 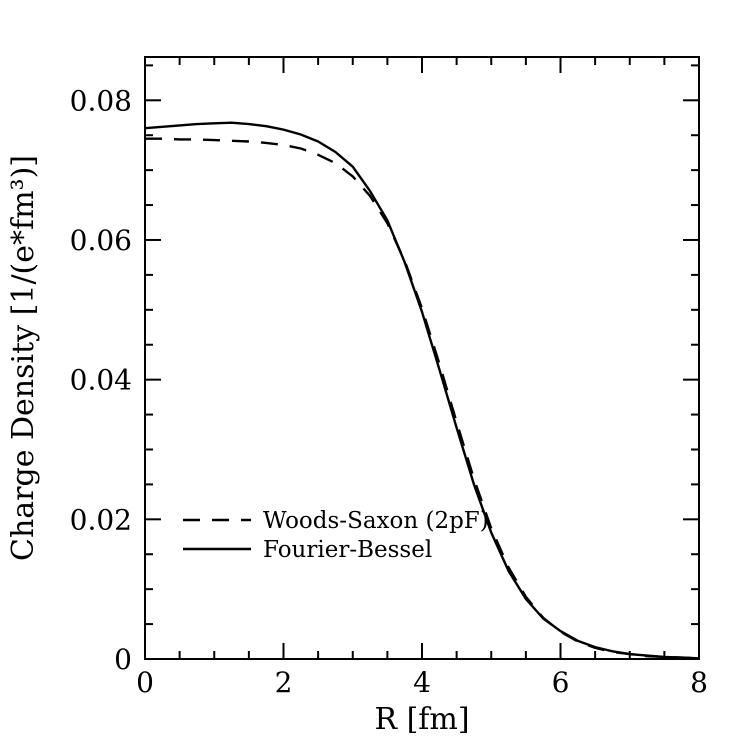 What do you see at coordinates (23, 358) in the screenshot?
I see `y-axis-label: Charge Density [1/(e*fm³)]` at bounding box center [23, 358].